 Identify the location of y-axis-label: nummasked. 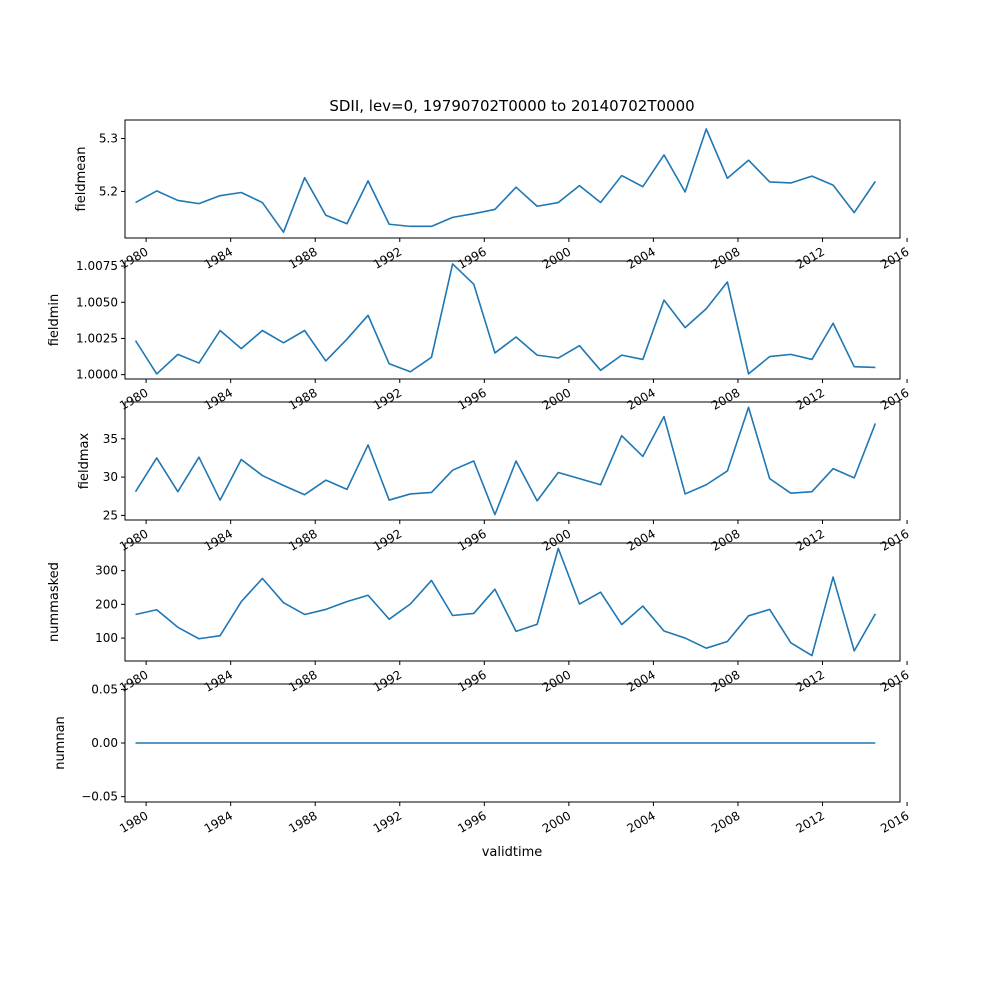
(54, 602).